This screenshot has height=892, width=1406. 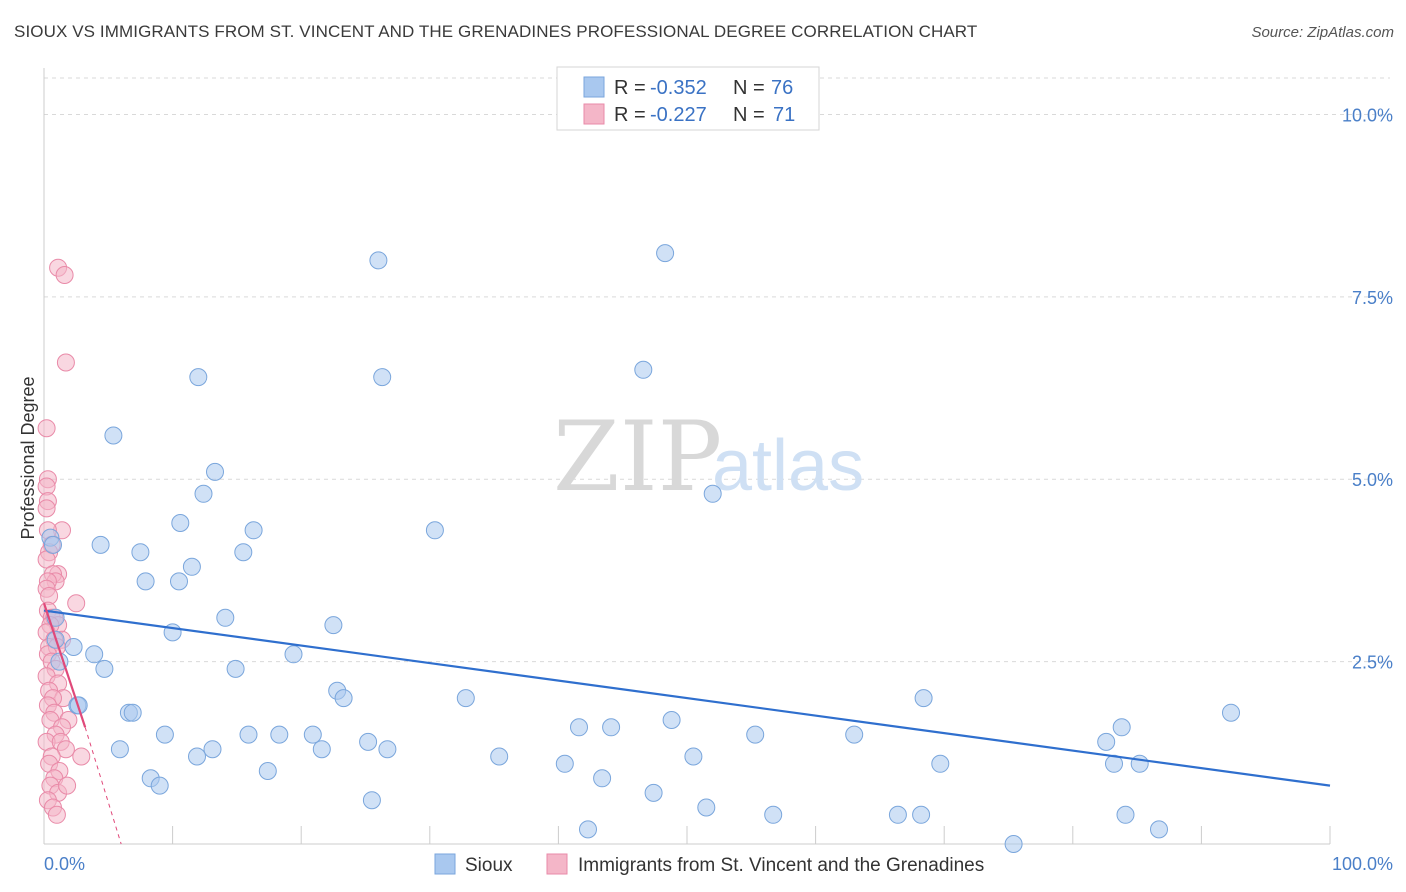 What do you see at coordinates (788, 466) in the screenshot?
I see `watermark-atlas-text: atlas` at bounding box center [788, 466].